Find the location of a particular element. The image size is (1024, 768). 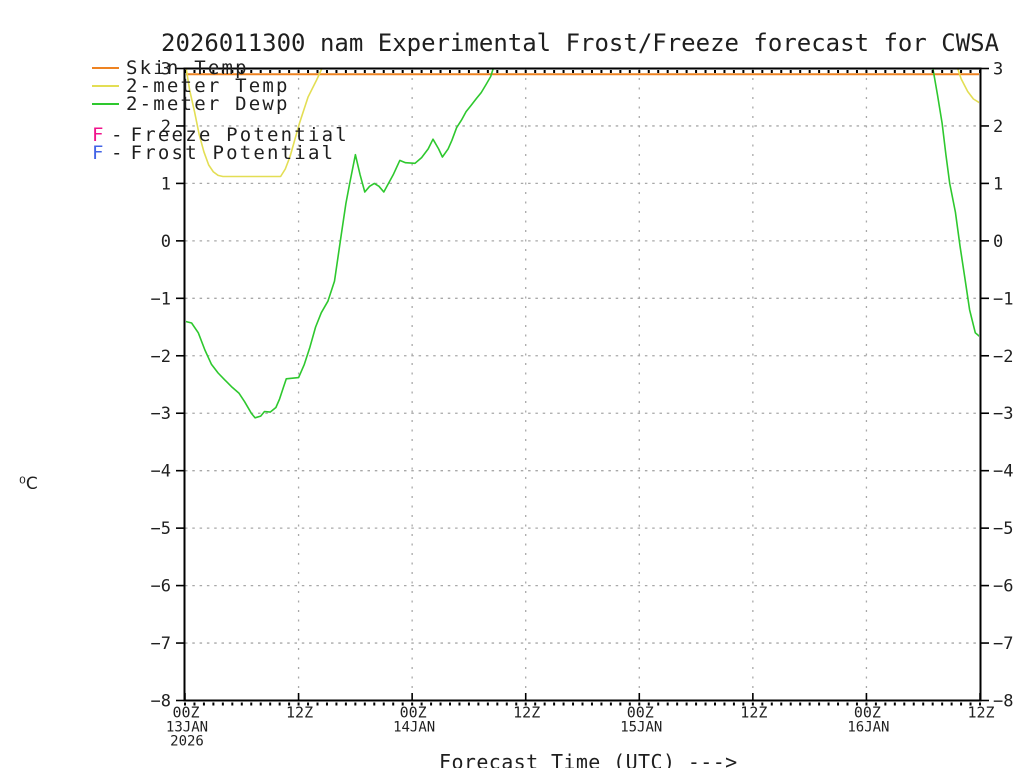

x-tick-date: 13JAN is located at coordinates (187, 728).